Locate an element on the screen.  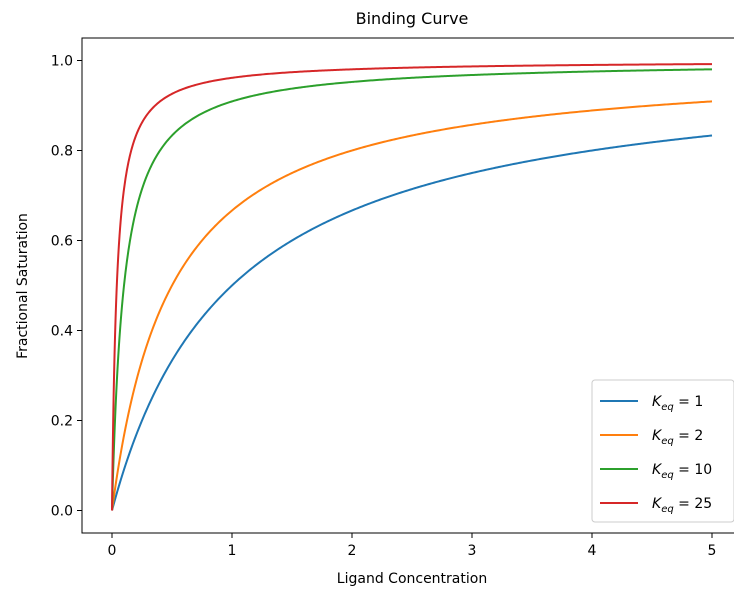
legend: Keq = 1 Keq = 2 Keq = 10 Keq = 25 is located at coordinates (662, 451).